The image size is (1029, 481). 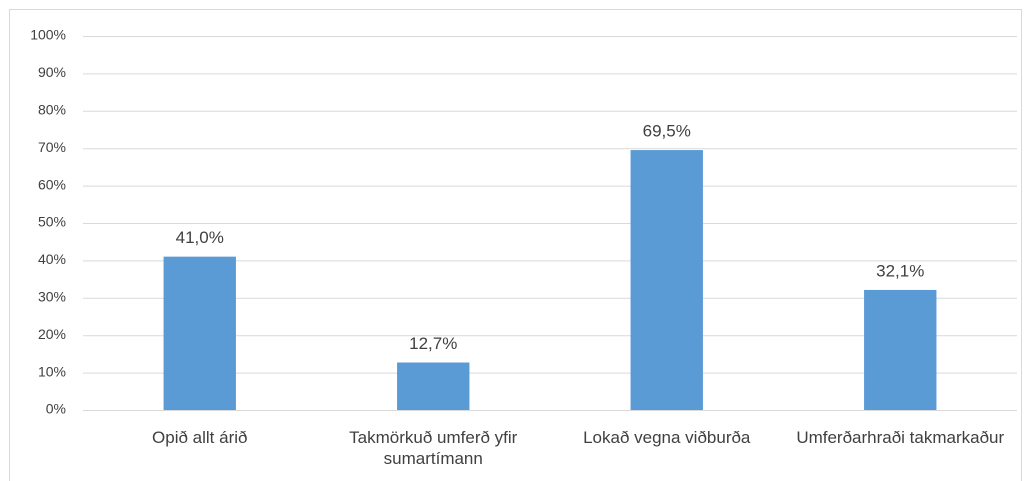 I want to click on value-label: 32,1%, so click(x=900, y=270).